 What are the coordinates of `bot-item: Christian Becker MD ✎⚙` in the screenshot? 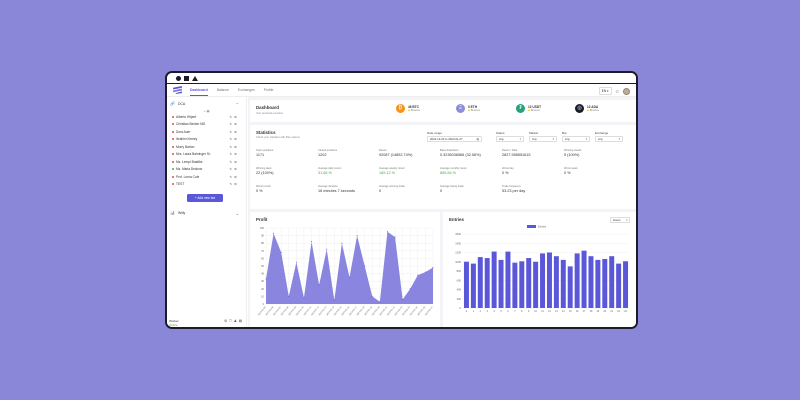 It's located at (206, 125).